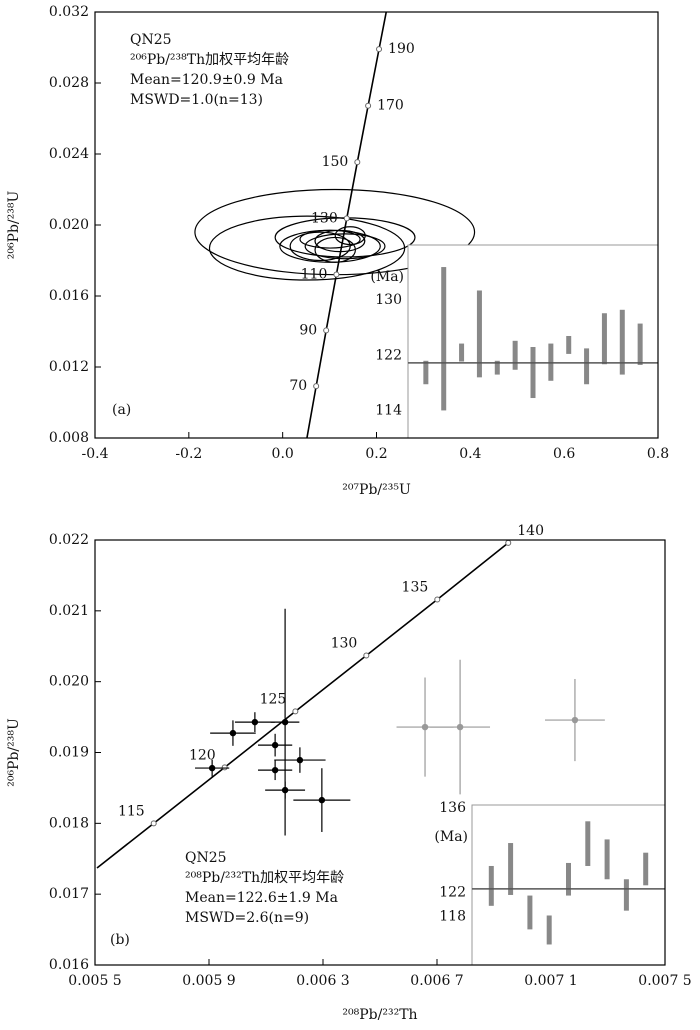 The image size is (700, 1030). What do you see at coordinates (206, 858) in the screenshot?
I see `annotation: QN25` at bounding box center [206, 858].